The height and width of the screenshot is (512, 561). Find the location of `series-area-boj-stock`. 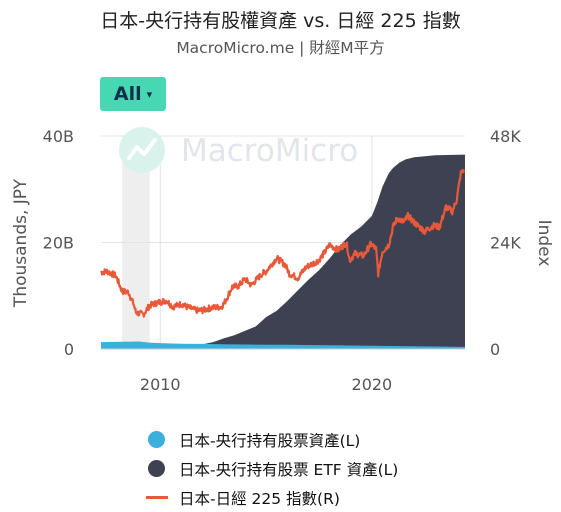

series-area-boj-stock is located at coordinates (283, 345).